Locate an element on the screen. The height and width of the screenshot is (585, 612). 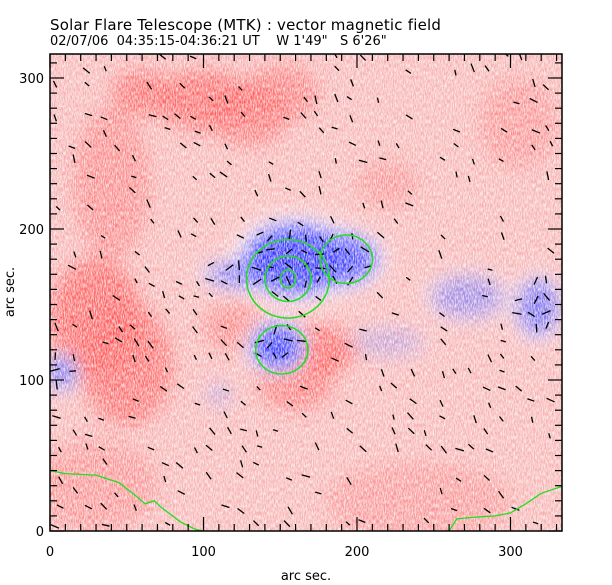
left-limb is located at coordinates (127, 500).